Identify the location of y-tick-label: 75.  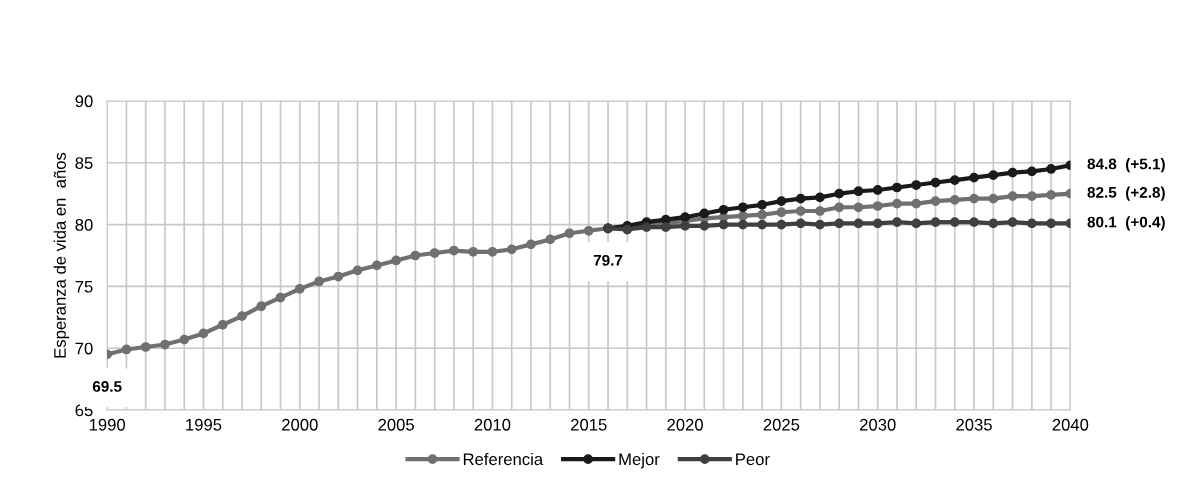
(84, 286).